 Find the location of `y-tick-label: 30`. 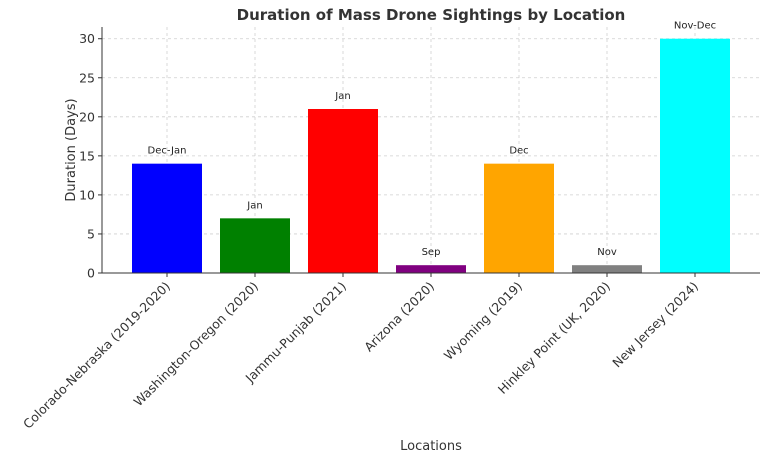

y-tick-label: 30 is located at coordinates (87, 38).